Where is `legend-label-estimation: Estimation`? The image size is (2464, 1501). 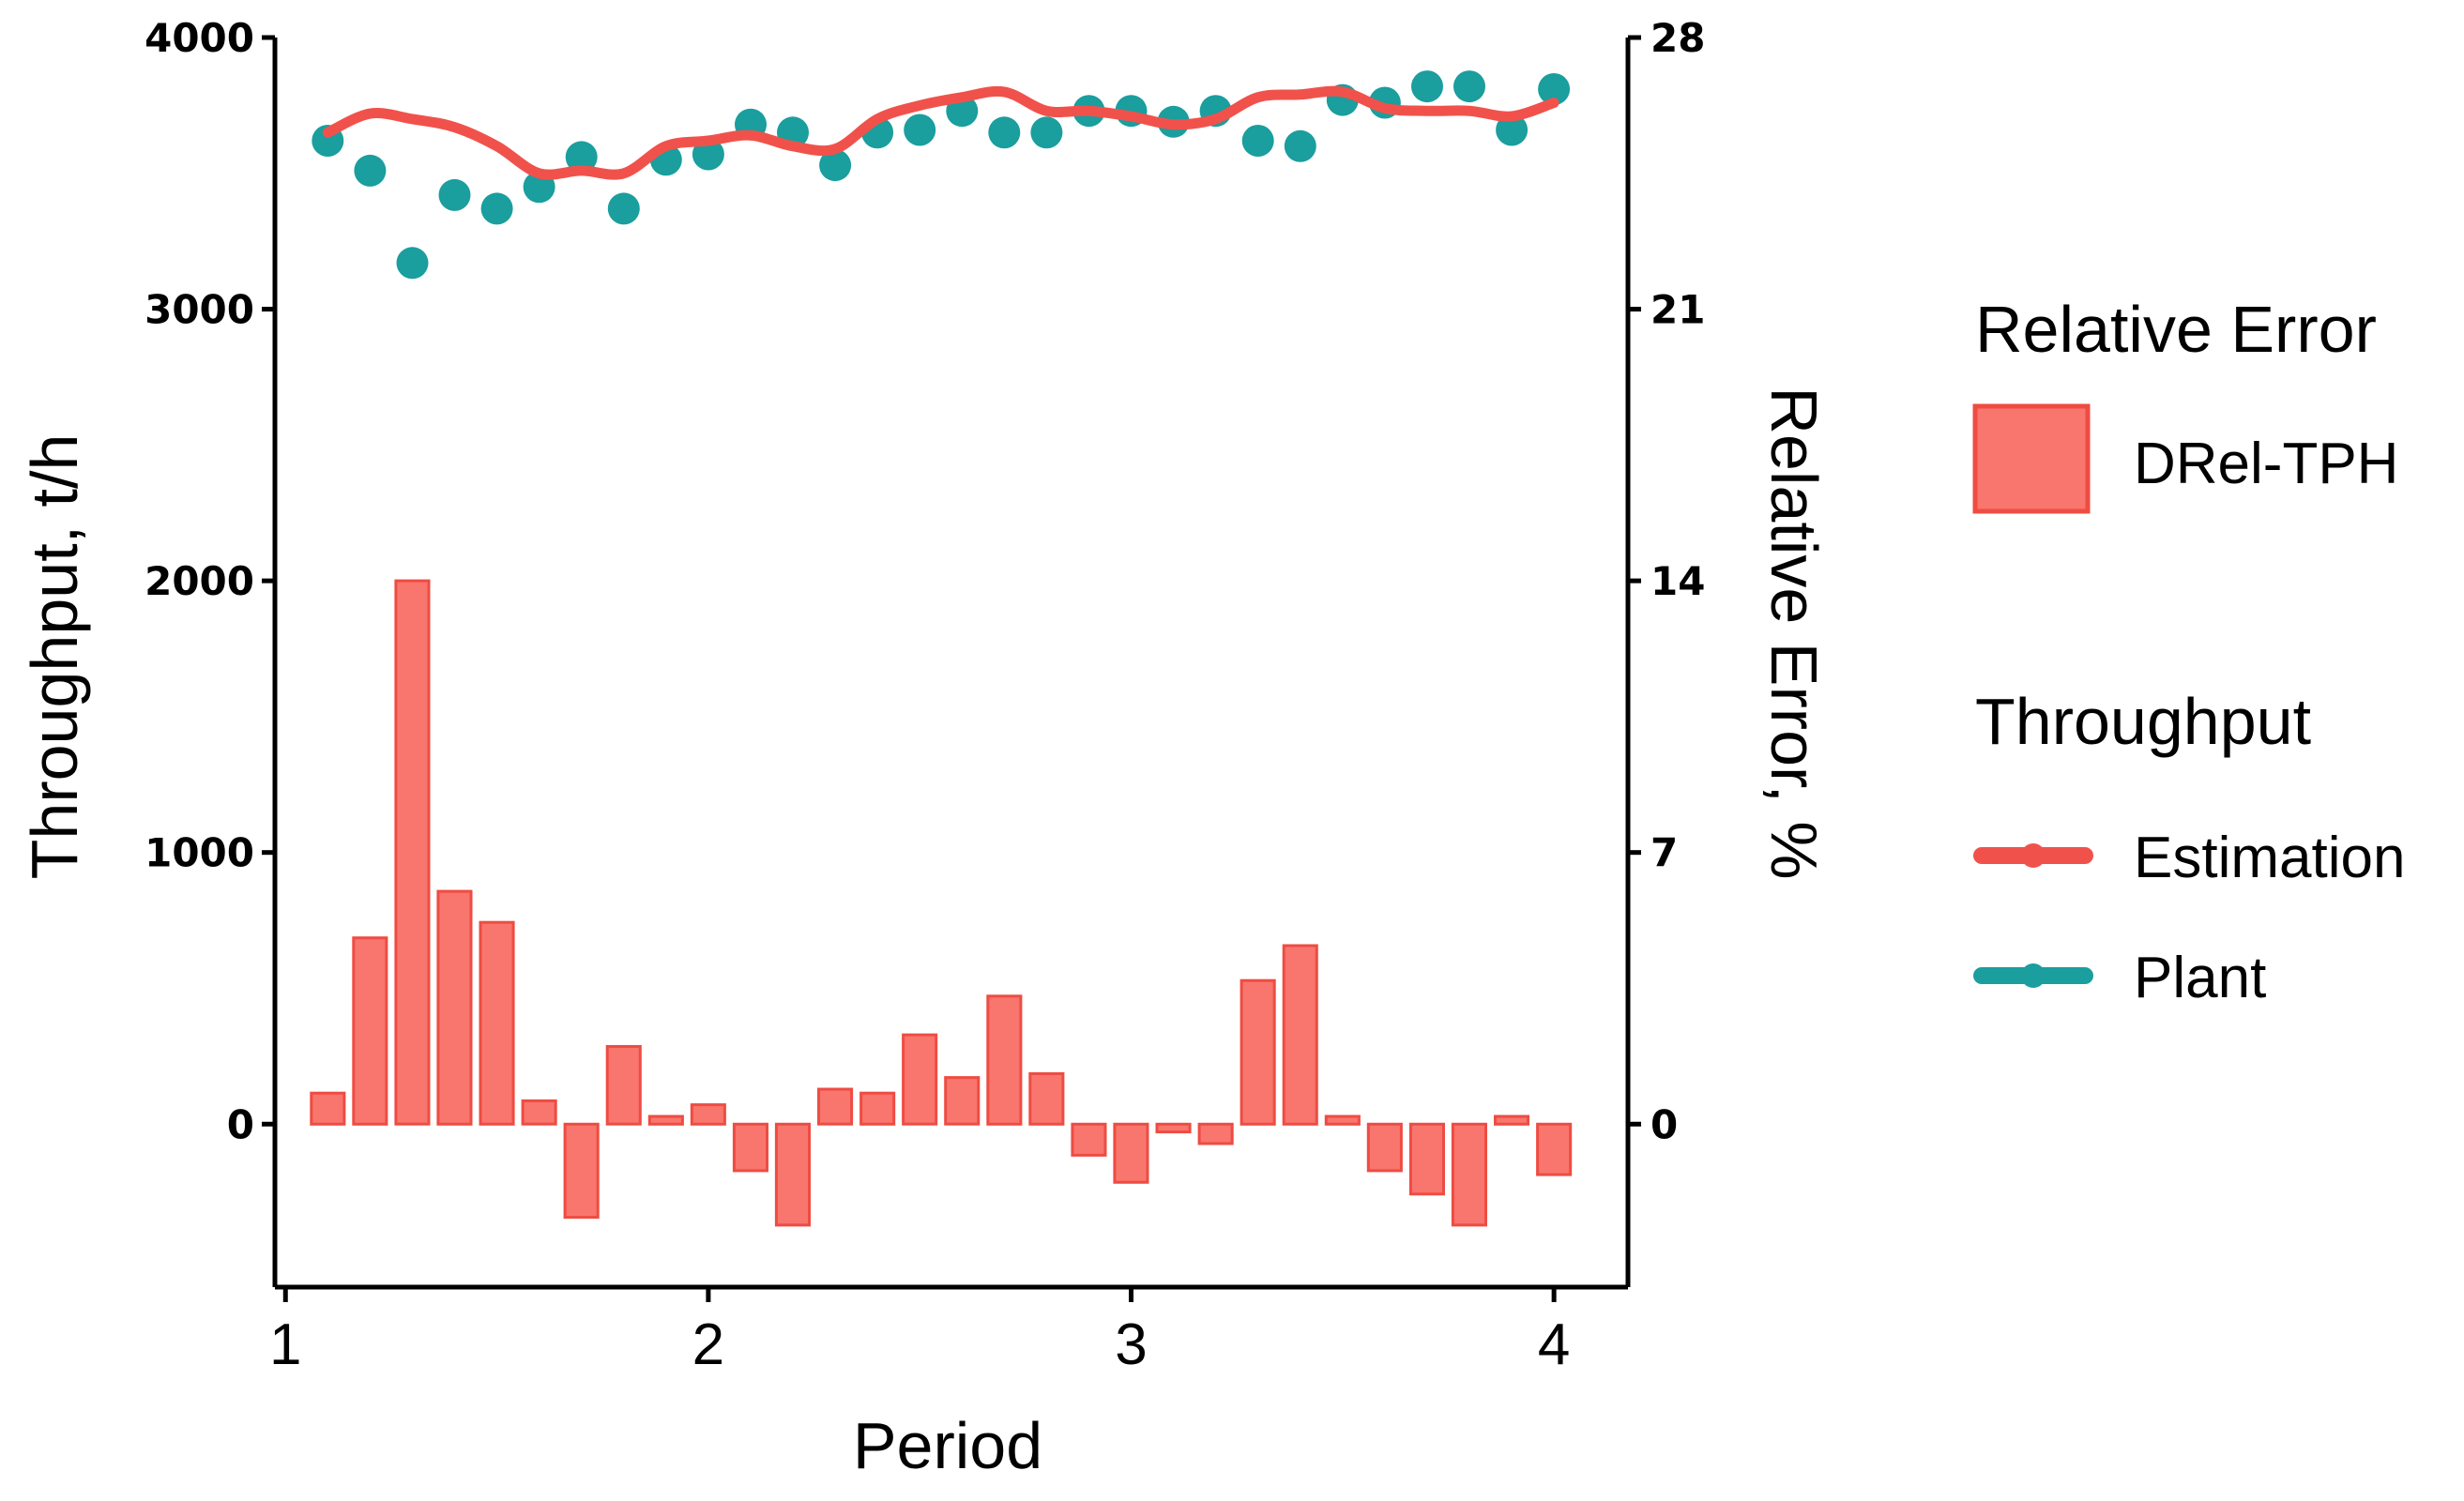 legend-label-estimation: Estimation is located at coordinates (2270, 858).